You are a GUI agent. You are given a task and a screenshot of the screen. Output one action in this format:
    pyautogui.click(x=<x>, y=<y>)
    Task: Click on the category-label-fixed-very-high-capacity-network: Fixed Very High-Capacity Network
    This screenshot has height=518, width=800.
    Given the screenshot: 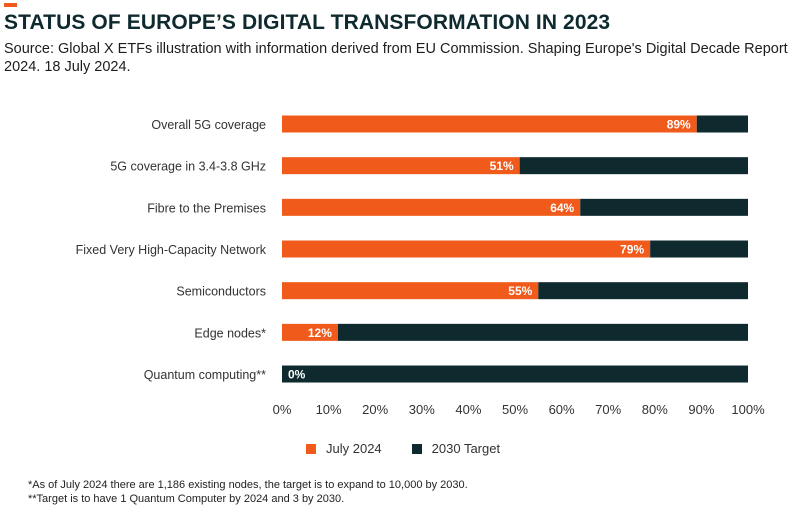 What is the action you would take?
    pyautogui.click(x=171, y=250)
    